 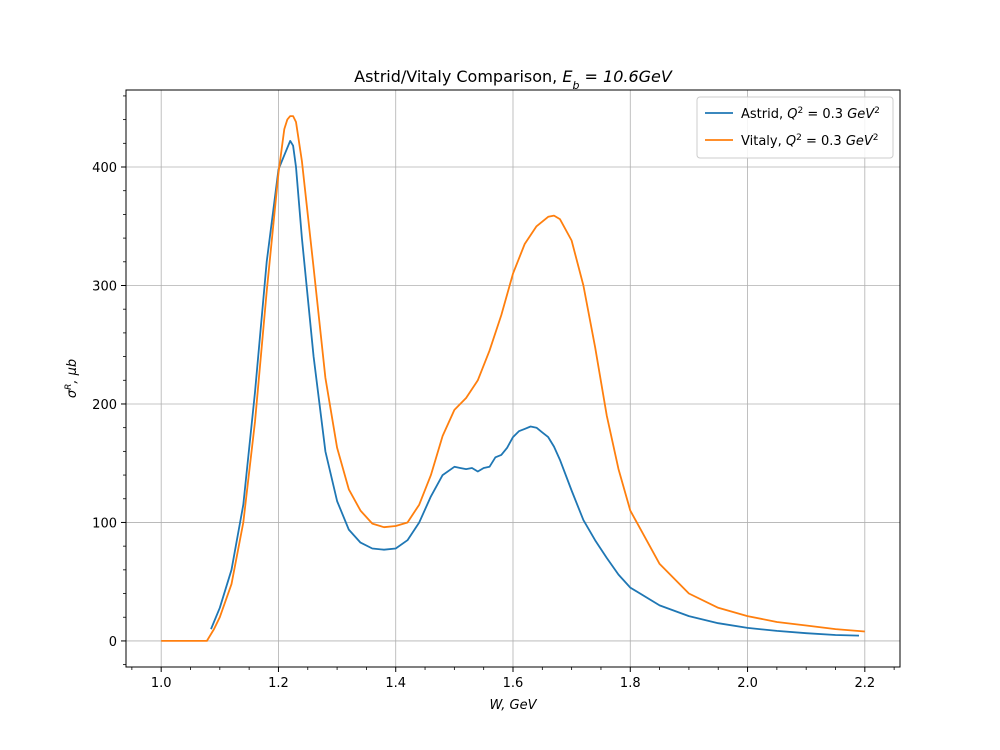 What do you see at coordinates (278, 683) in the screenshot?
I see `x-tick-label: 1.2` at bounding box center [278, 683].